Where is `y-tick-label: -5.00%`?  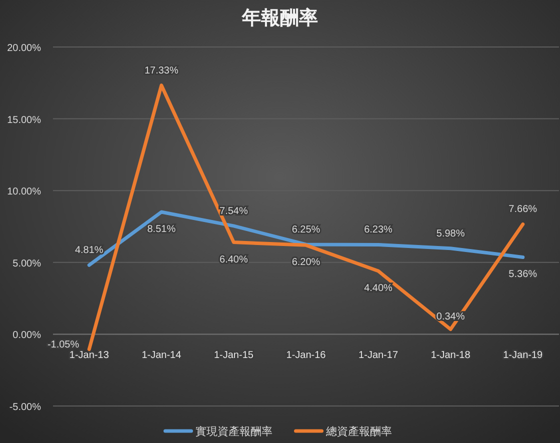 y-tick-label: -5.00% is located at coordinates (25, 407).